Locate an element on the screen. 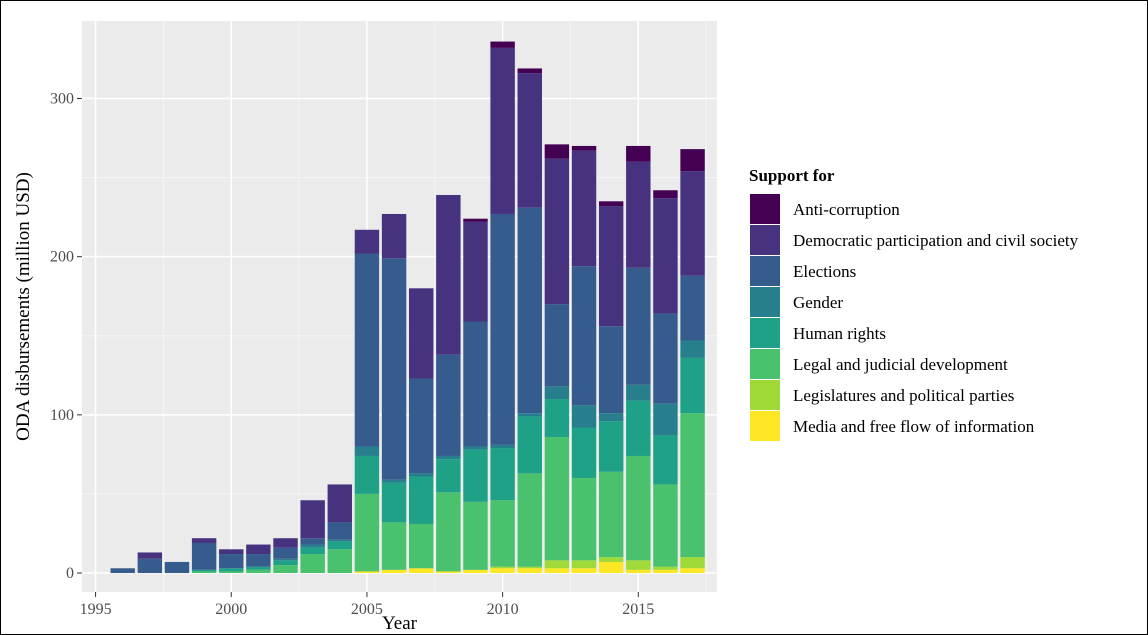 The height and width of the screenshot is (635, 1148). y-tick-label: 300 is located at coordinates (62, 99).